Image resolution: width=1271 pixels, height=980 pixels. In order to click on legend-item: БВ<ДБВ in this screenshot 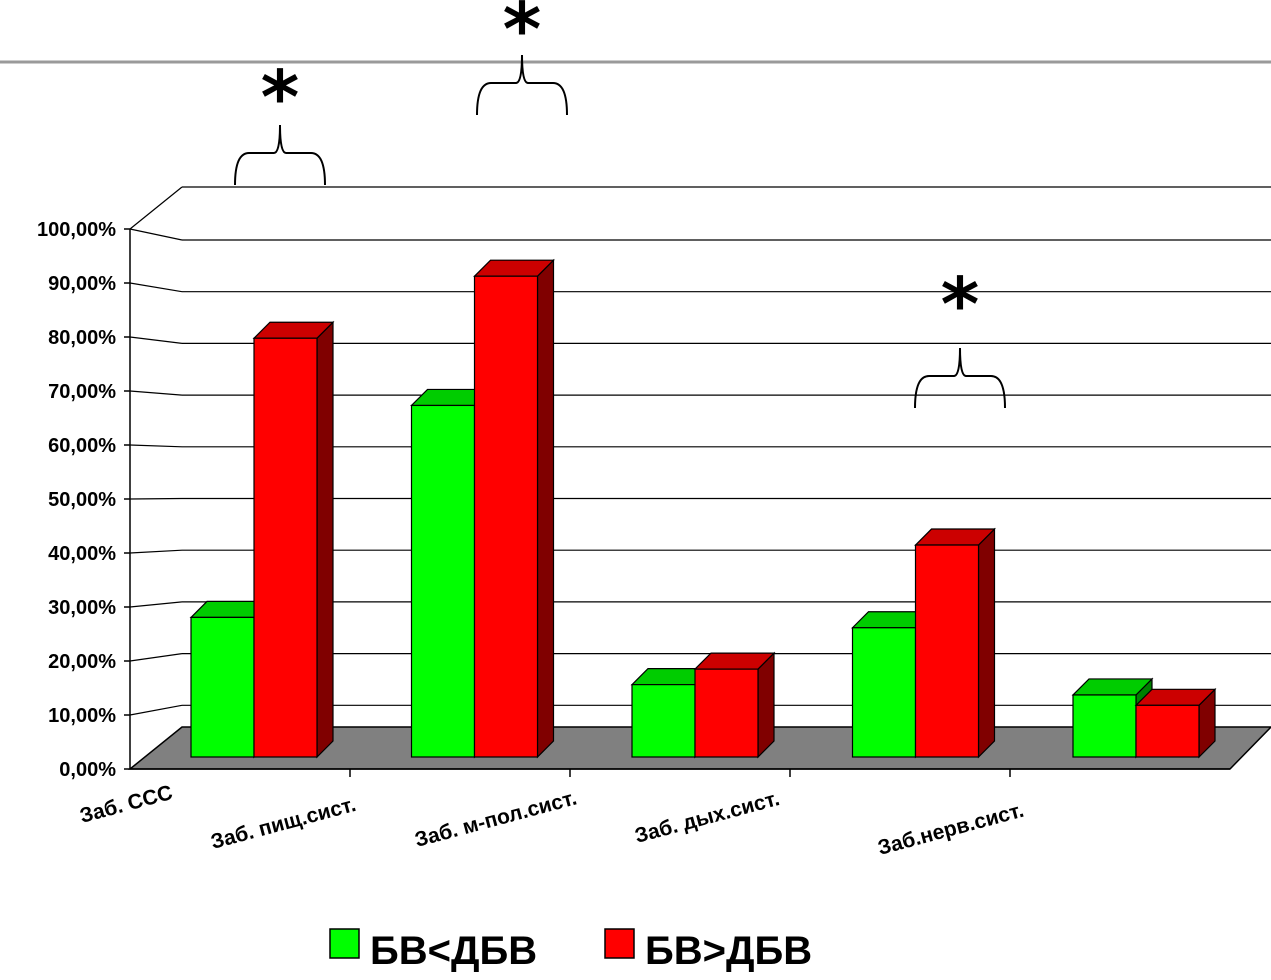, I will do `click(433, 950)`.